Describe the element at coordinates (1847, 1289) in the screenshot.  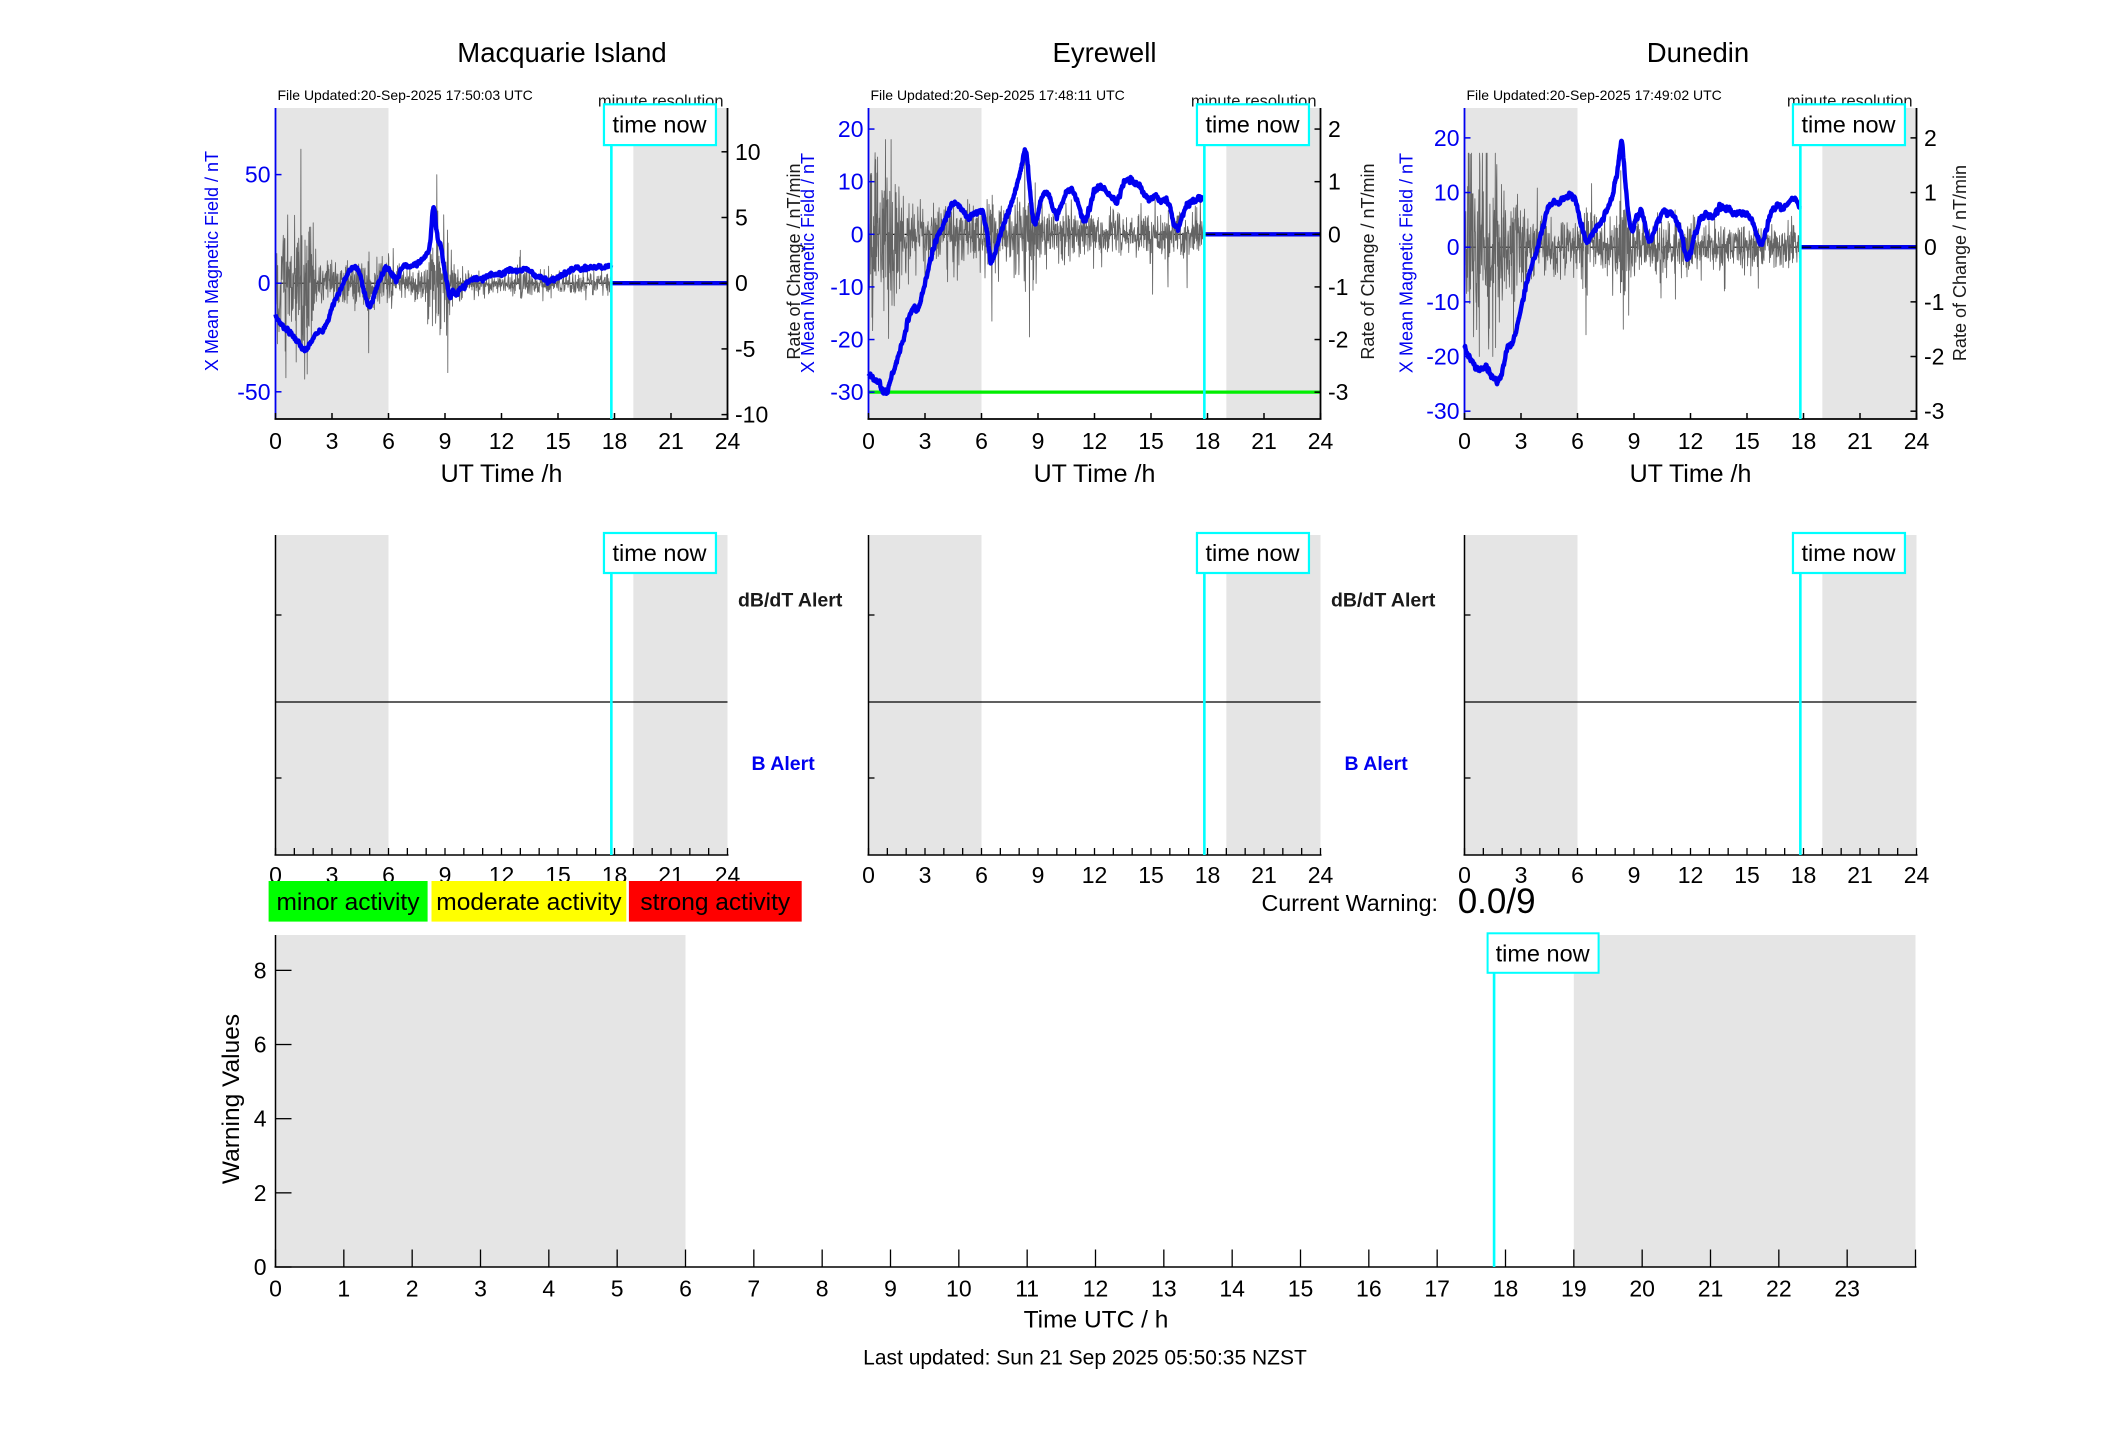
I see `svg-text: 23` at that location.